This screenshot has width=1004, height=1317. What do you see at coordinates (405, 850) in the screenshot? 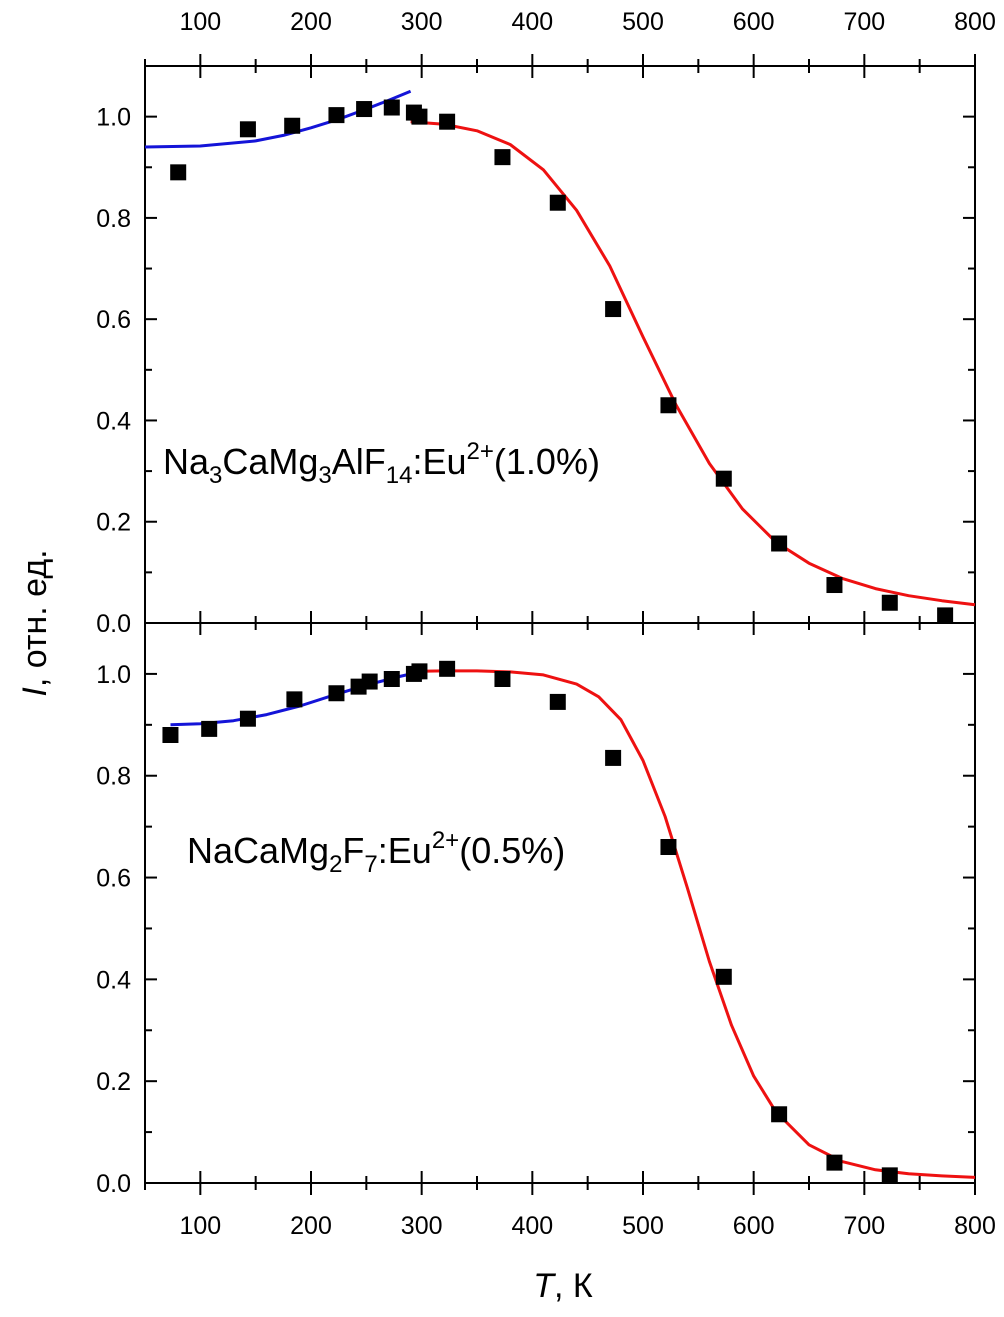
I see `bottom-sample-mid2: :Eu` at bounding box center [405, 850].